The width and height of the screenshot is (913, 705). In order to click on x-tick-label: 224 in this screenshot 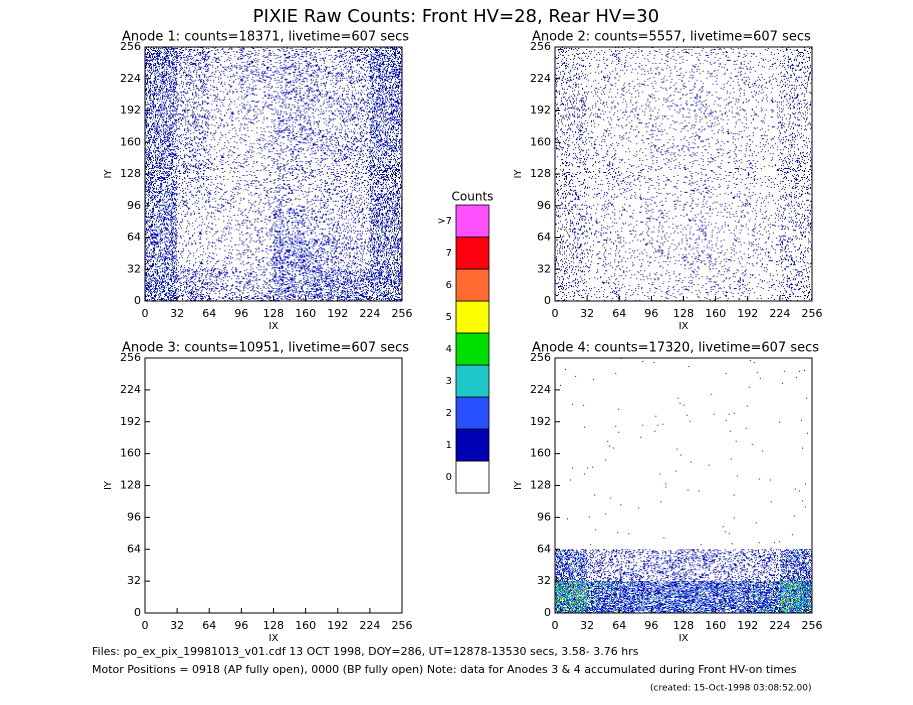, I will do `click(779, 313)`.